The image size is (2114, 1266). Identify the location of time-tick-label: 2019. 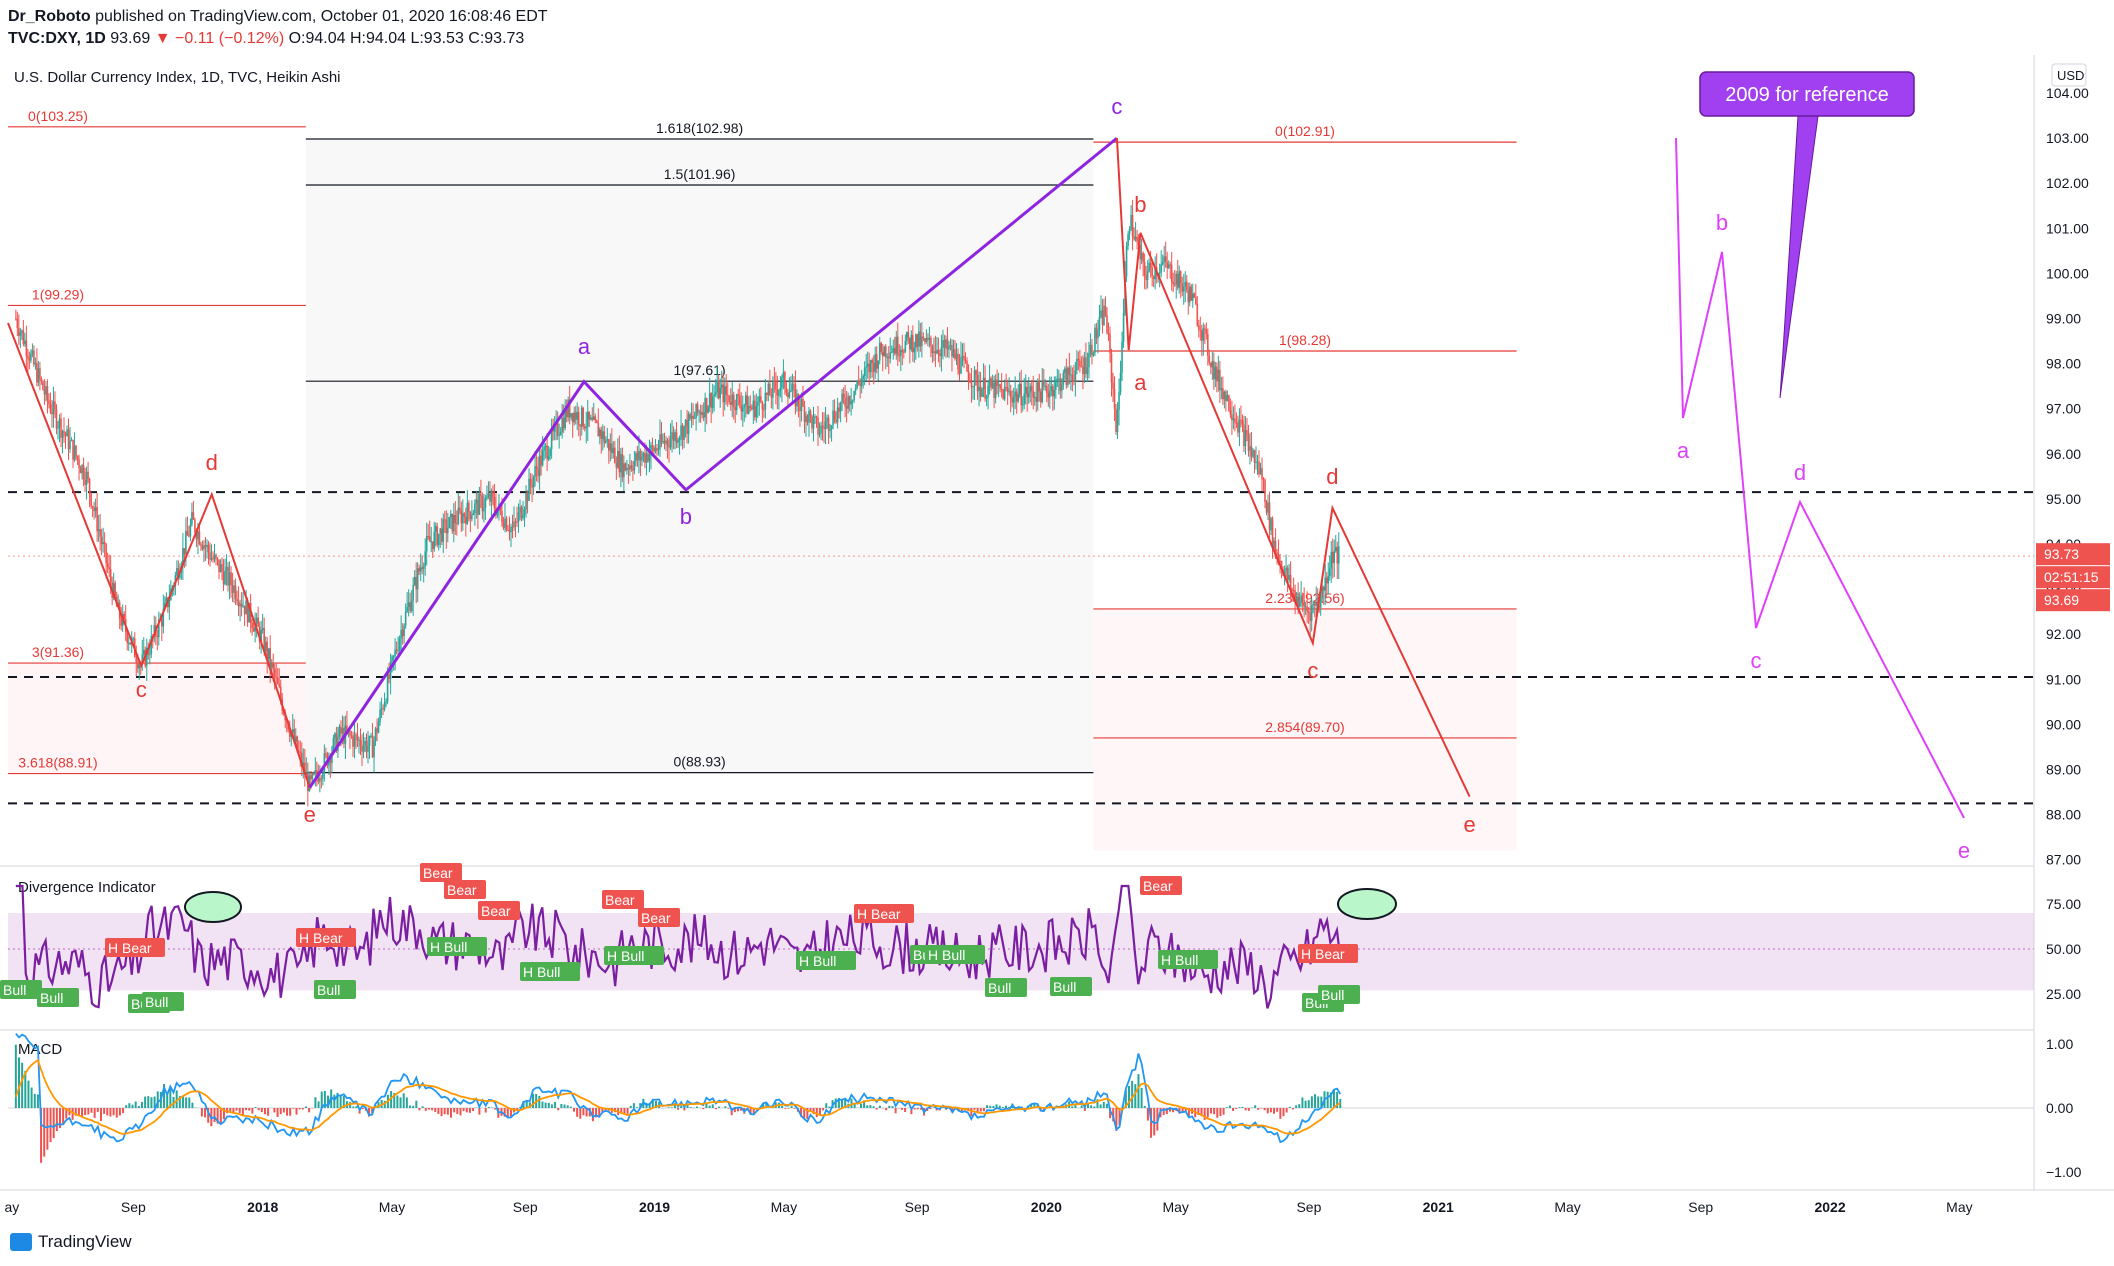
(654, 1207).